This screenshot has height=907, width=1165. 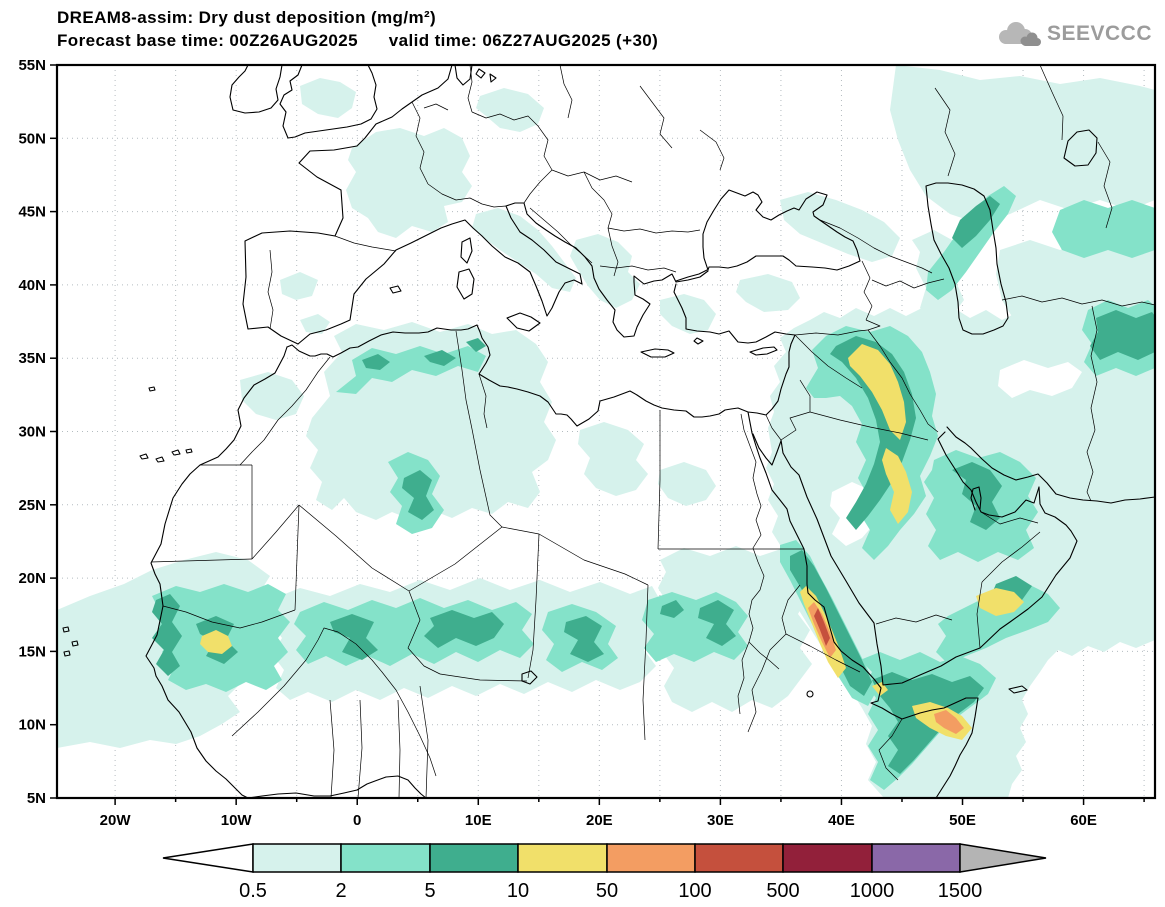 I want to click on colorbar-label: 0.5, so click(x=253, y=891).